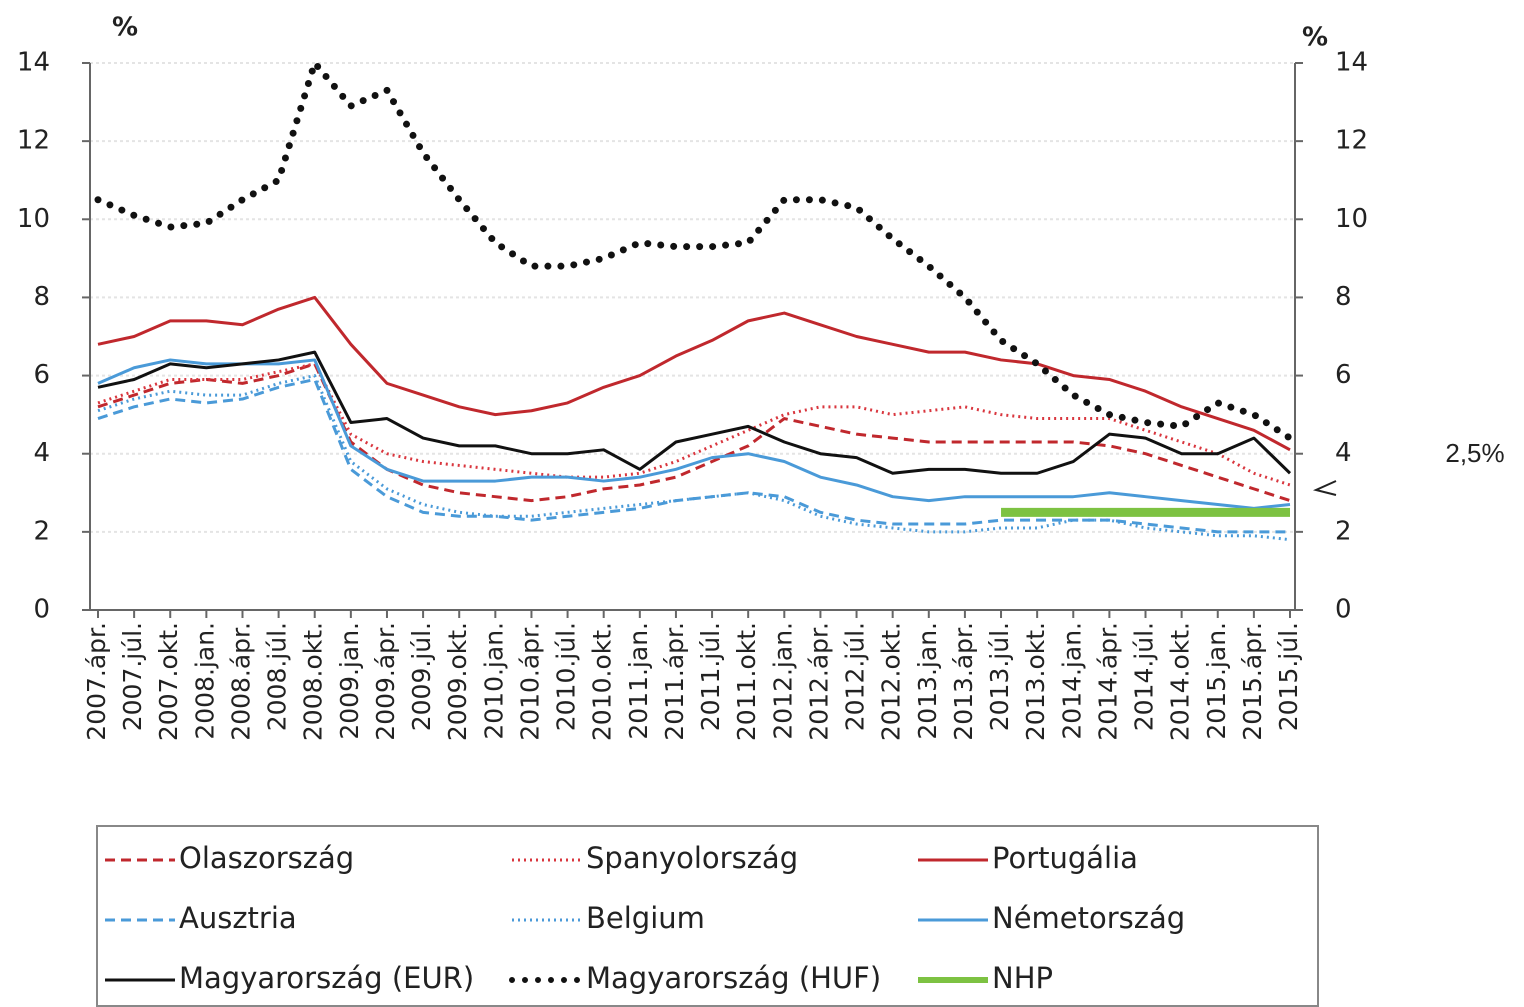 Image resolution: width=1524 pixels, height=1007 pixels. What do you see at coordinates (638, 681) in the screenshot?
I see `x-tick-label: 2011.jan.` at bounding box center [638, 681].